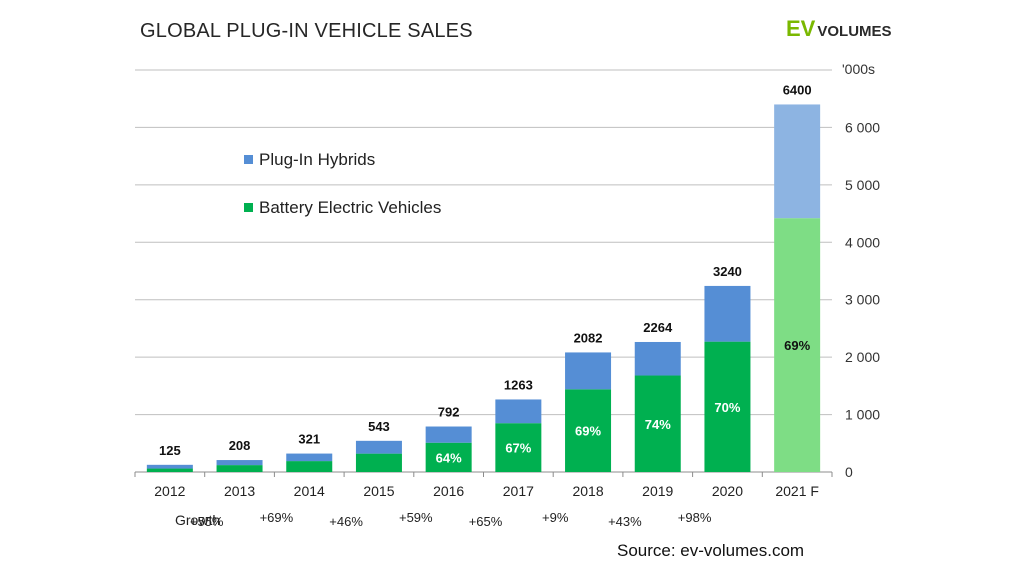 This screenshot has height=576, width=1024. I want to click on x-tick-label: 2016, so click(448, 491).